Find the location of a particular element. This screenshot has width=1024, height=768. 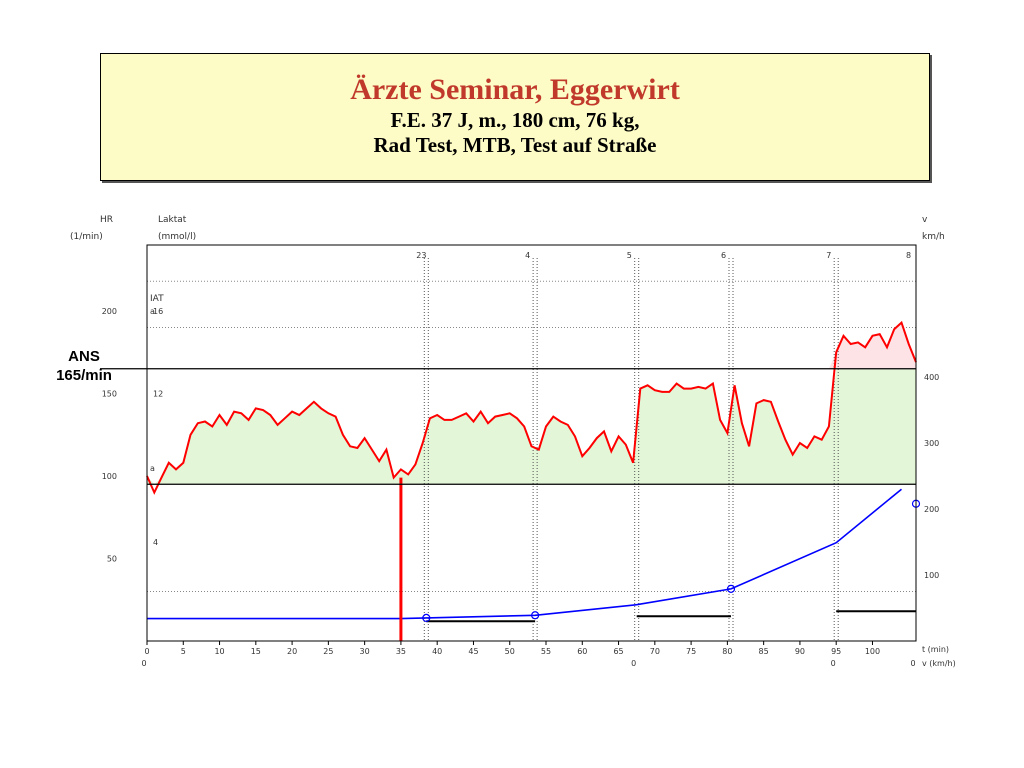

x-tick-label: 80 is located at coordinates (727, 651).